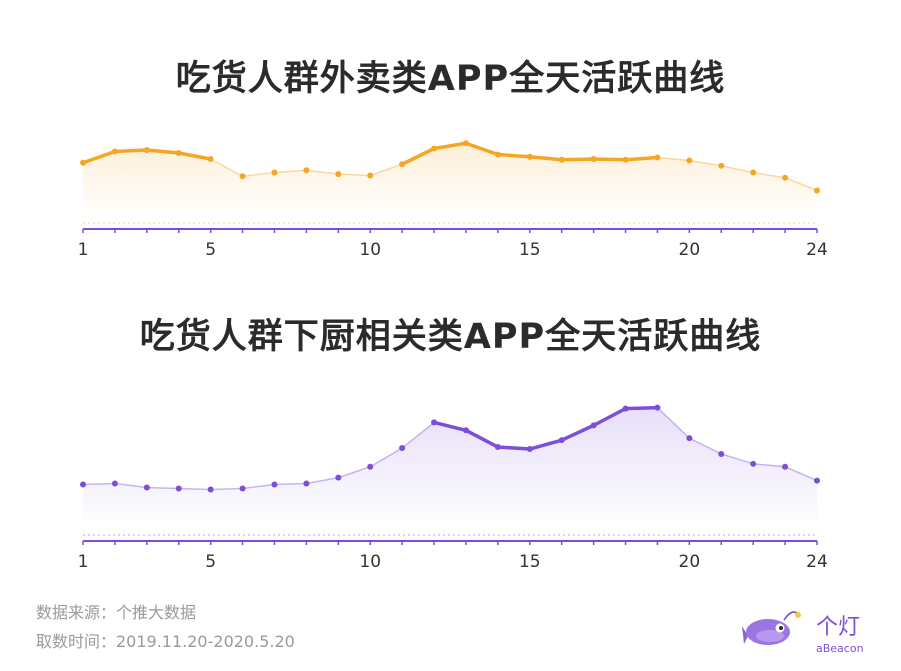 Image resolution: width=901 pixels, height=671 pixels. I want to click on data-period: 取数时间：2019.11.20-2020.5.20, so click(165, 641).